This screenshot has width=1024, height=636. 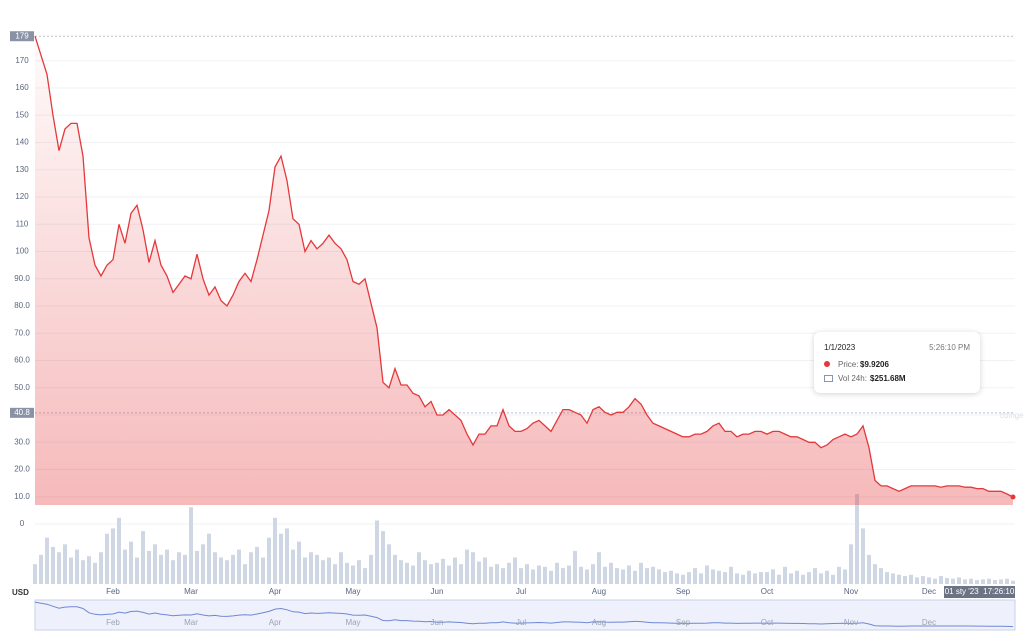 I want to click on x-tick-label: Aug, so click(x=599, y=591).